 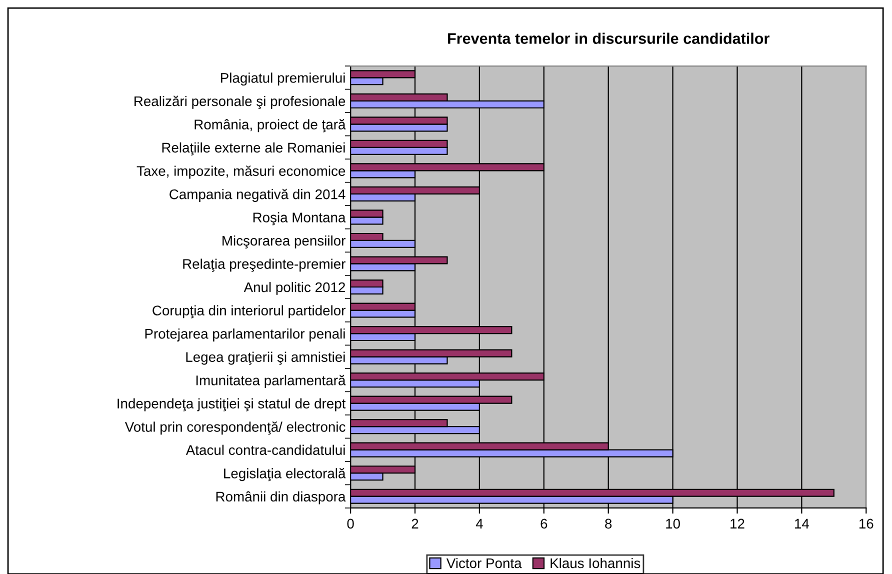 I want to click on chart-title: Freventa temelor in discursurile candidatilor, so click(x=609, y=38).